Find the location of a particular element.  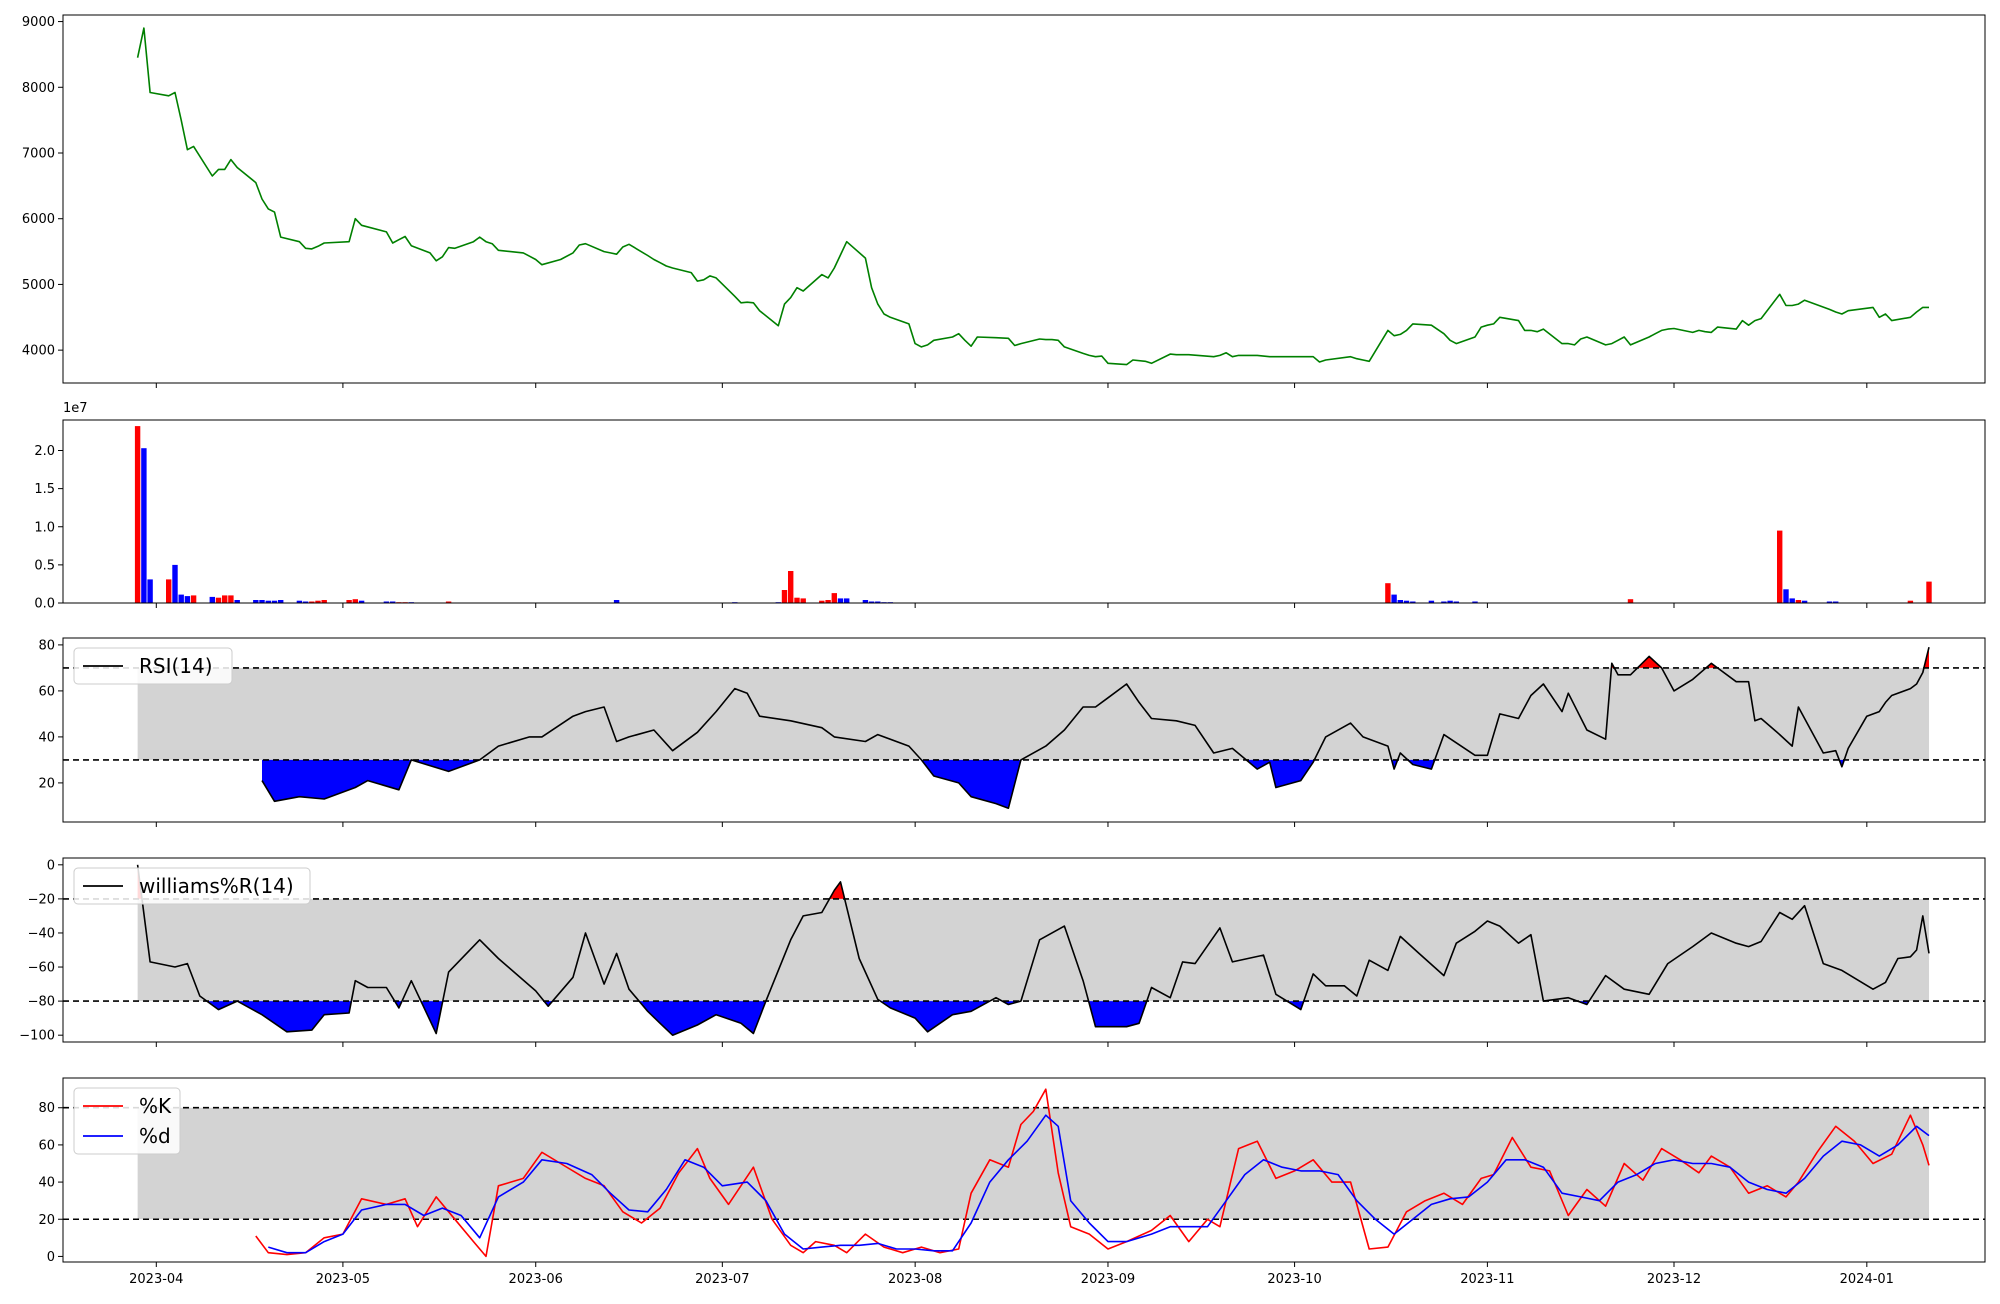

williams-plot-area is located at coordinates (1024, 950).